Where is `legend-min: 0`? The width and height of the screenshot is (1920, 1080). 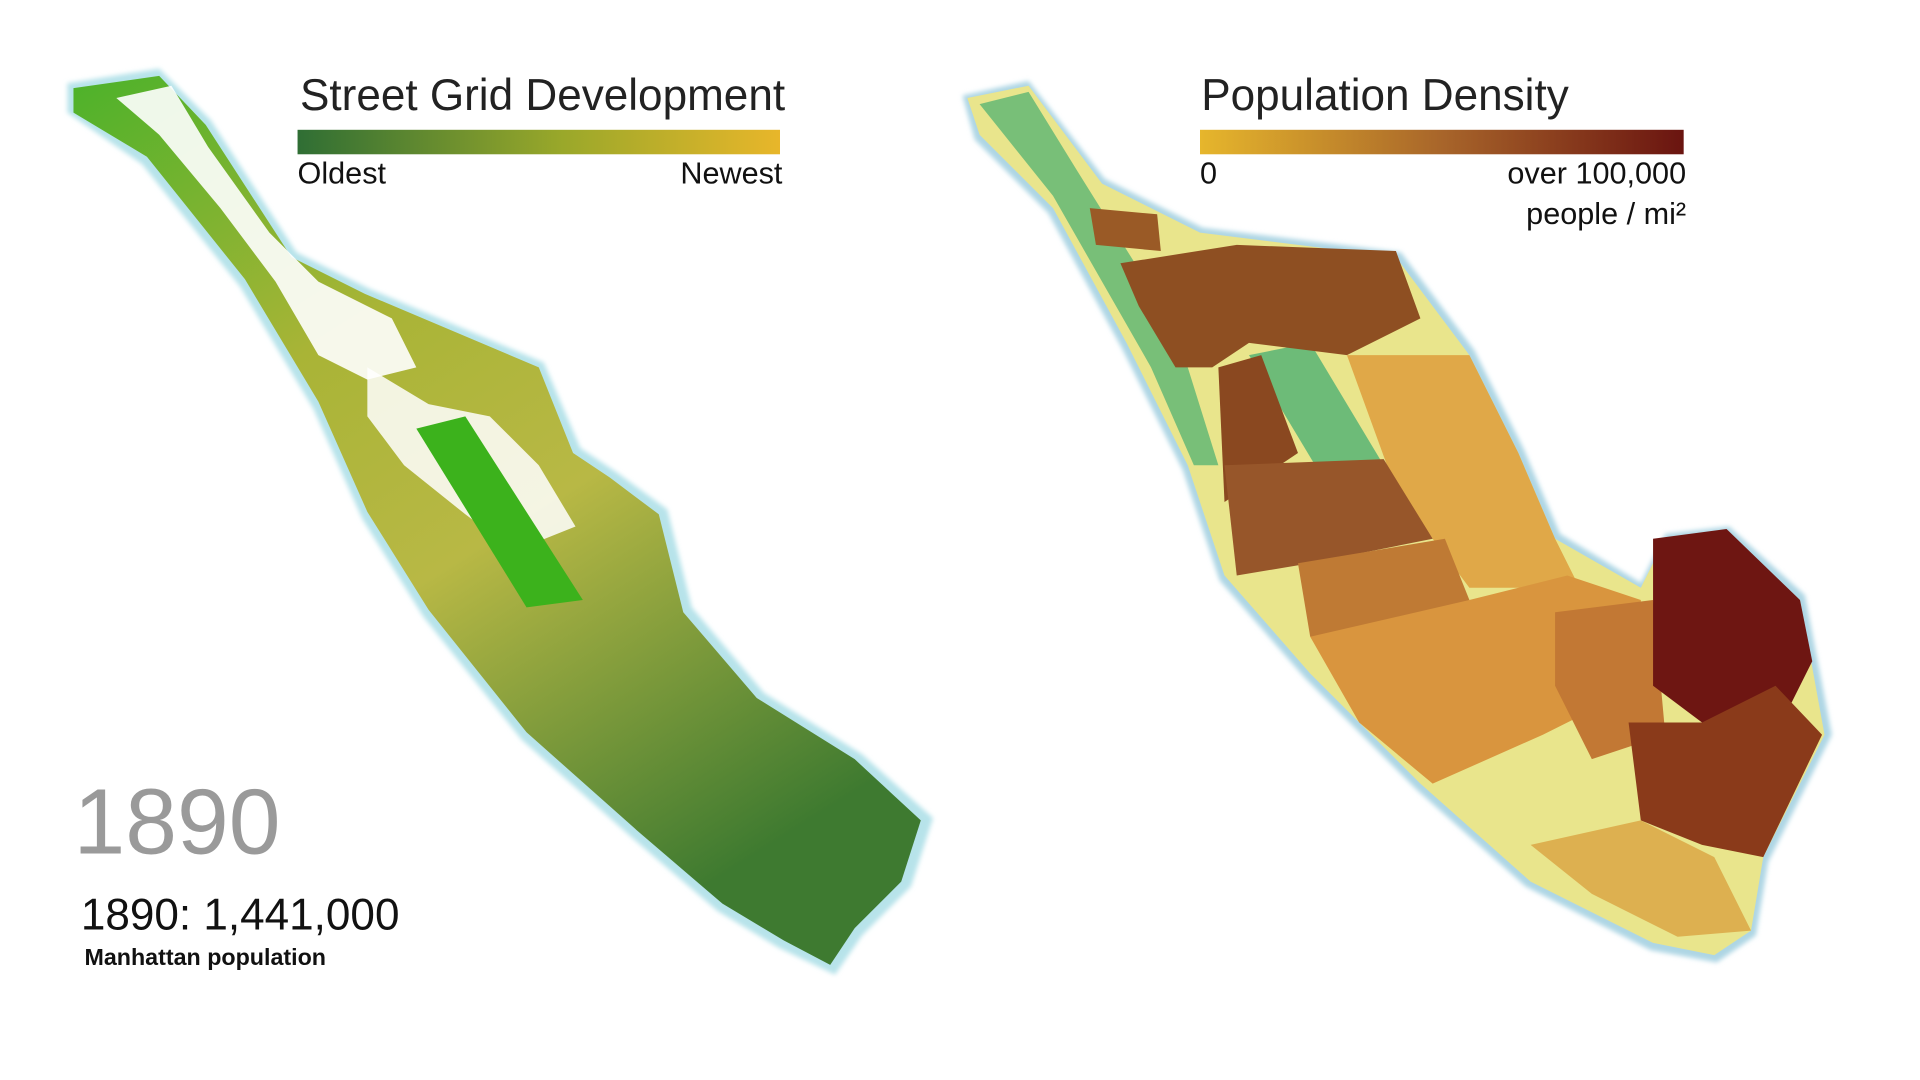 legend-min: 0 is located at coordinates (1208, 174).